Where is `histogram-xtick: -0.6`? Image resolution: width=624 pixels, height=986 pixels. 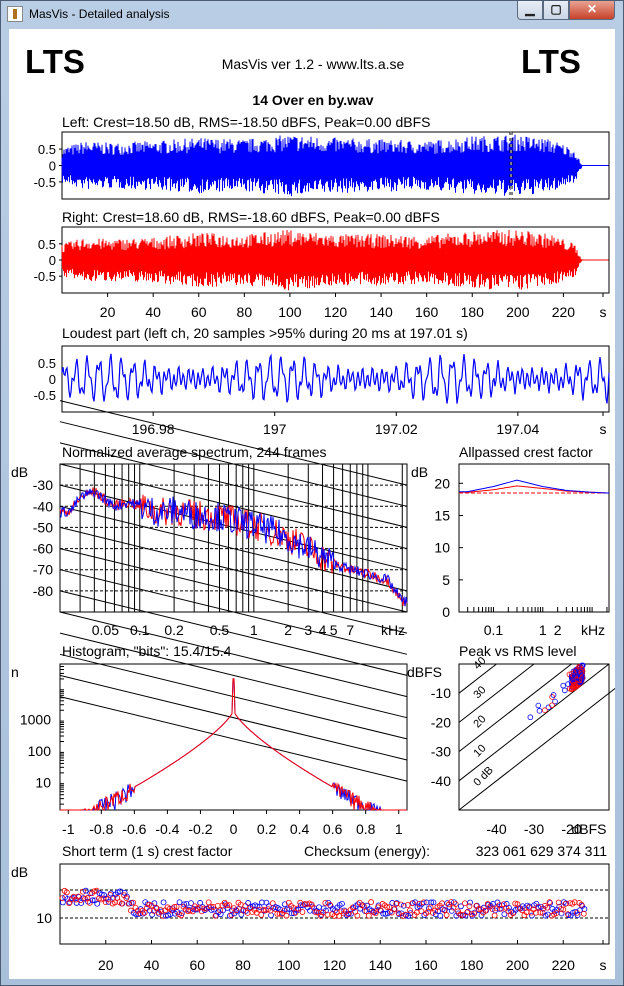
histogram-xtick: -0.6 is located at coordinates (134, 829).